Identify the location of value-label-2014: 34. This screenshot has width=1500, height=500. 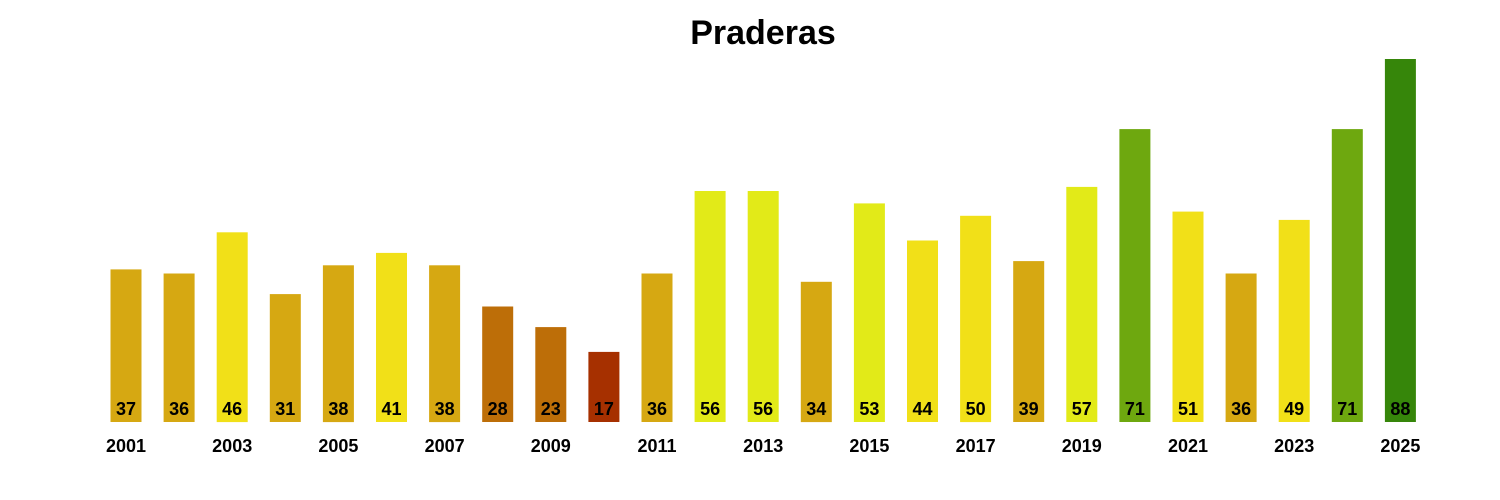
(816, 409).